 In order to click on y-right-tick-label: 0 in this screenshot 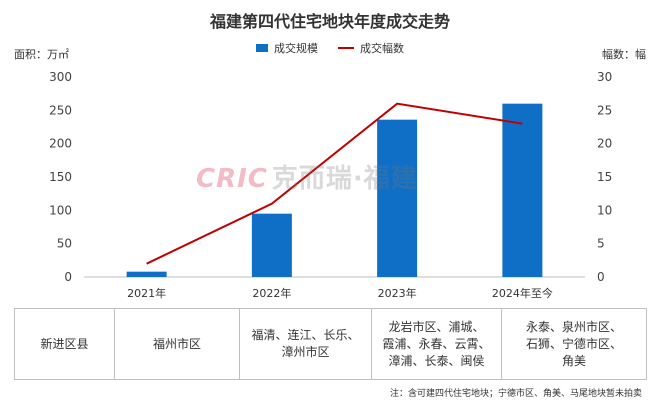, I will do `click(601, 277)`.